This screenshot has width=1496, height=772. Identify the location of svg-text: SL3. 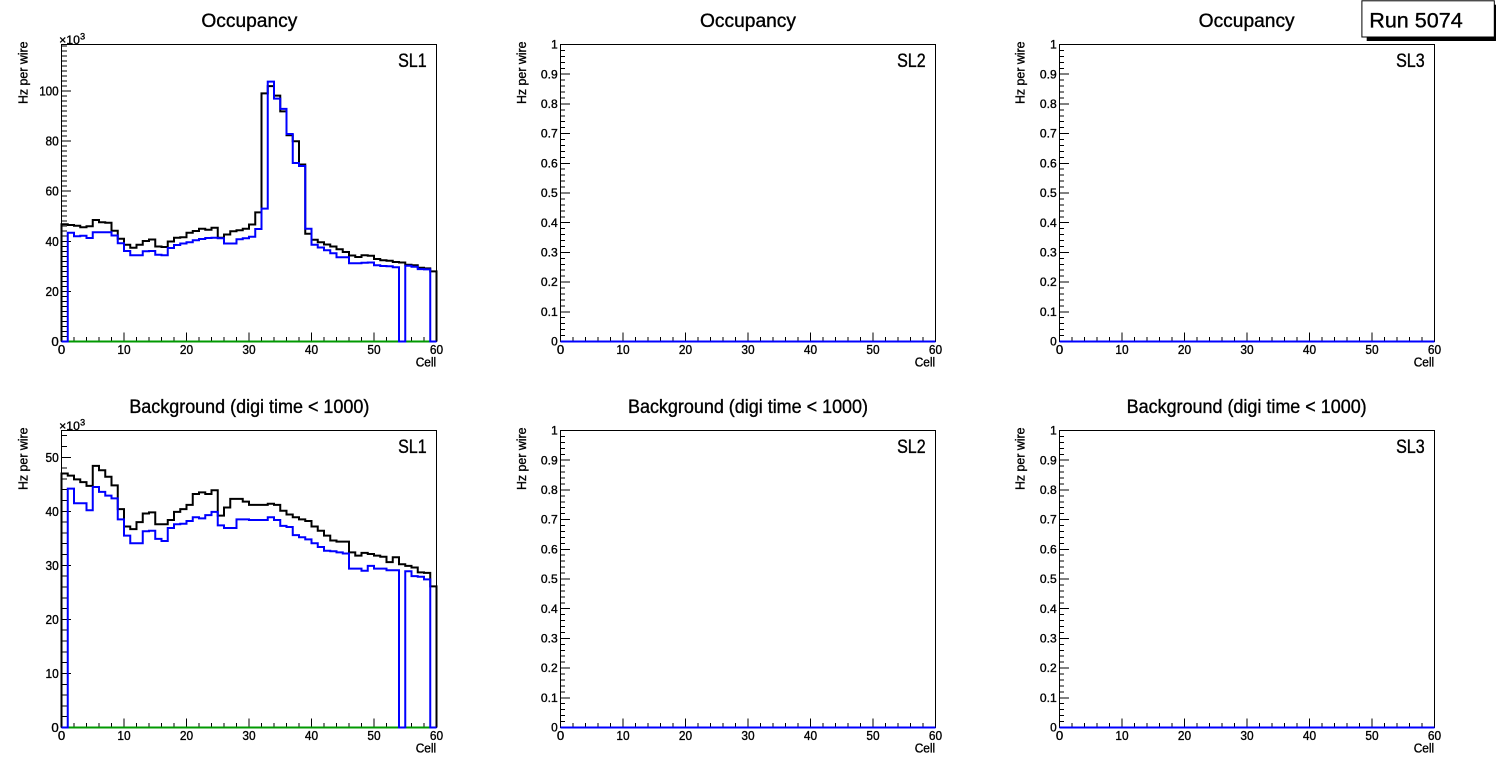
(1410, 447).